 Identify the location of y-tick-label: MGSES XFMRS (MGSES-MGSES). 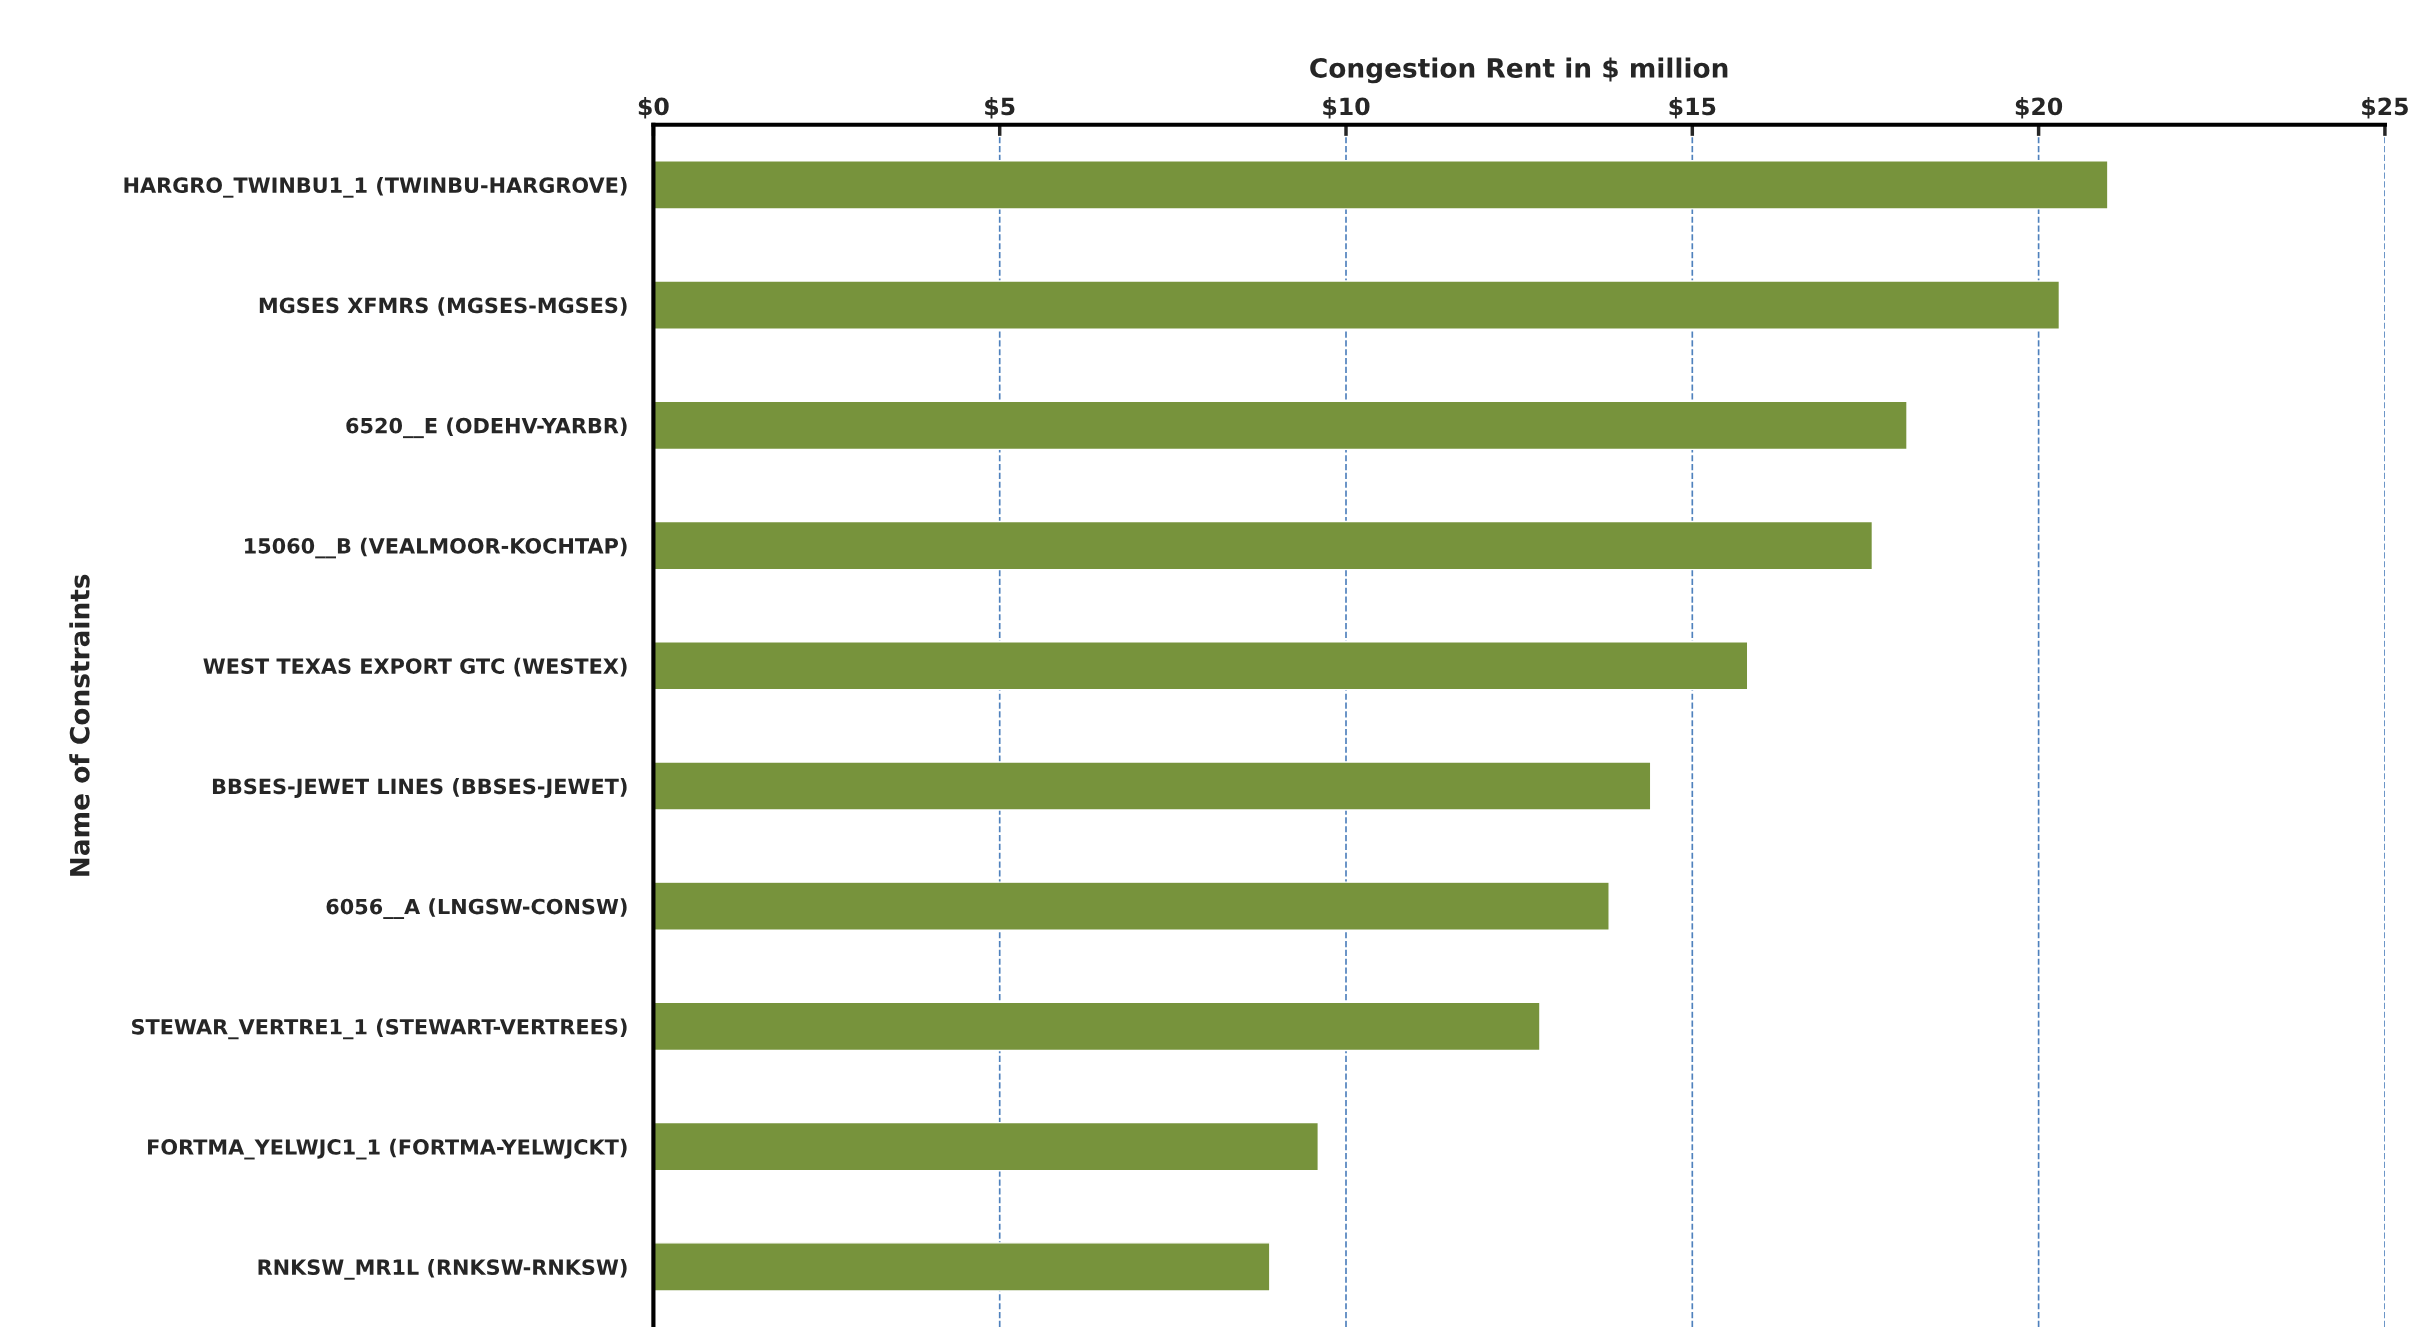
(443, 306).